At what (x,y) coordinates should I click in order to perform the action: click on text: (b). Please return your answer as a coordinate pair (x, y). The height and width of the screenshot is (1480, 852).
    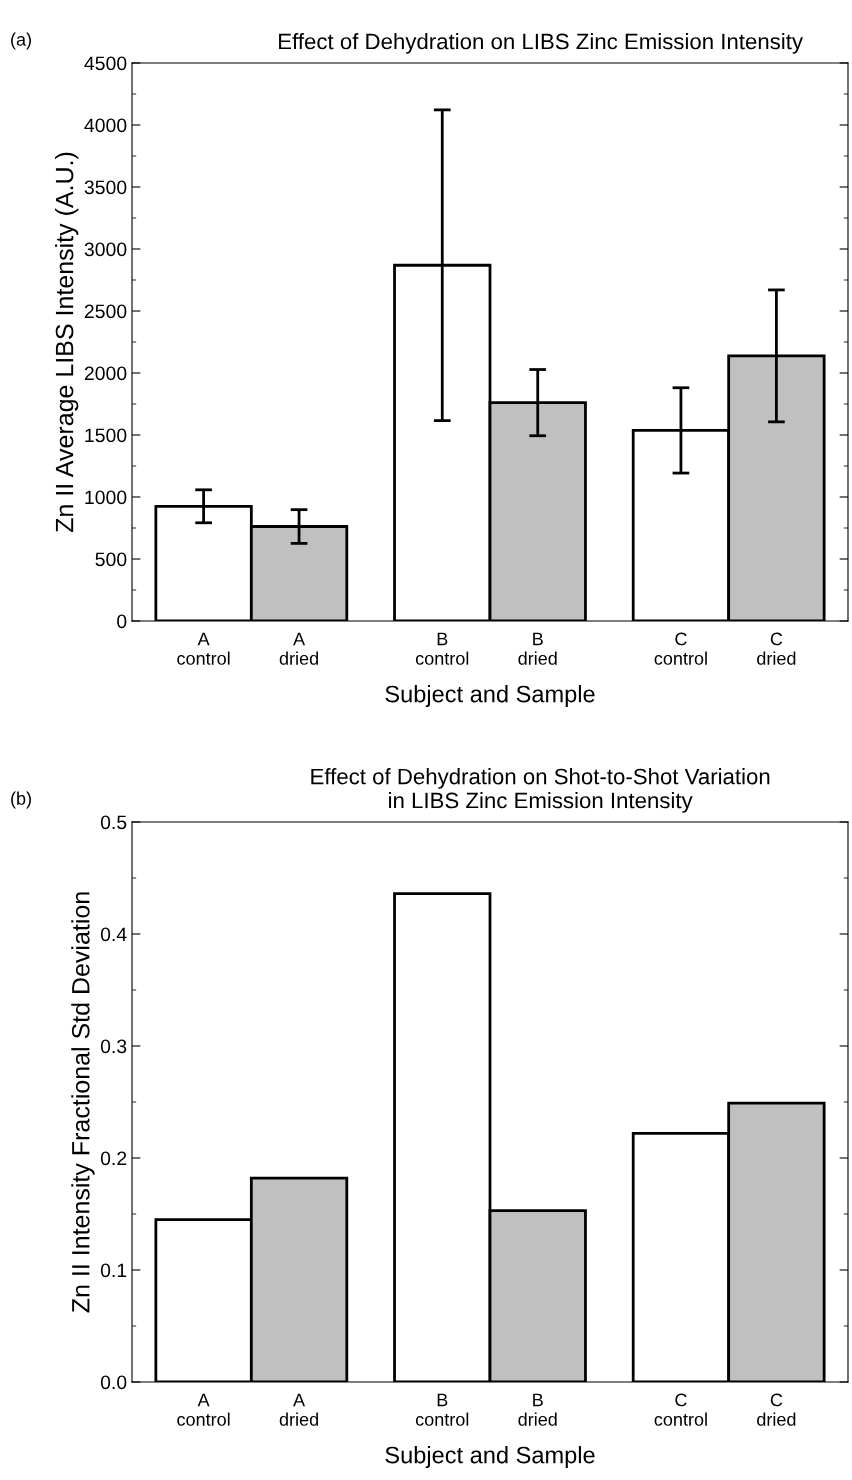
    Looking at the image, I should click on (21, 800).